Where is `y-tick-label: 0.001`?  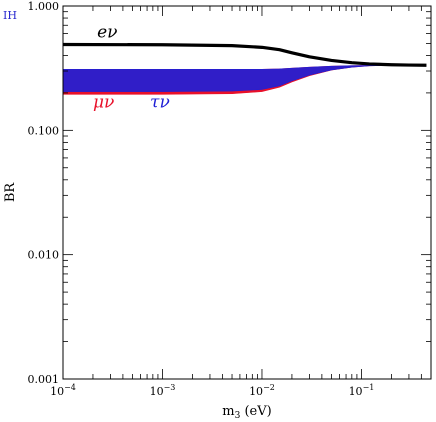 y-tick-label: 0.001 is located at coordinates (44, 379).